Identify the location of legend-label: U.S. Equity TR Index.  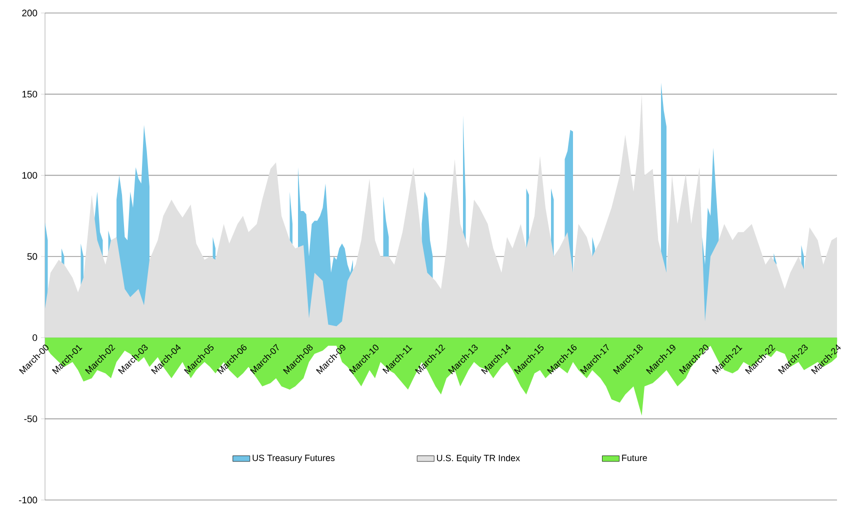
(478, 458).